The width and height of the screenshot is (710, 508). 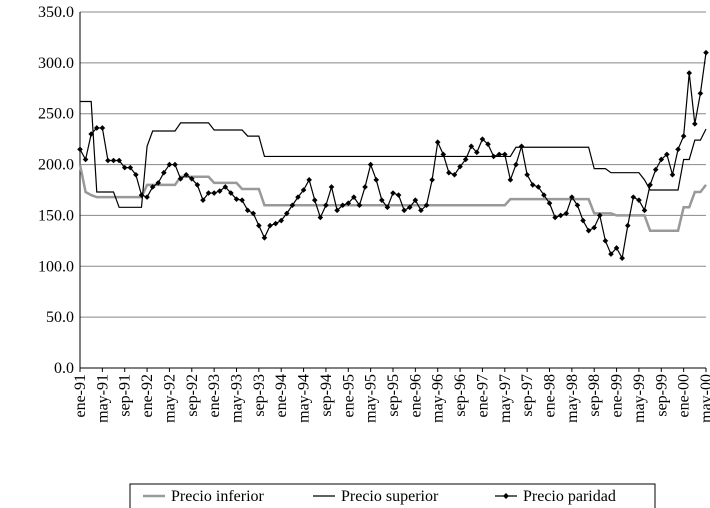 I want to click on x-tick-label: may-94, so click(x=304, y=398).